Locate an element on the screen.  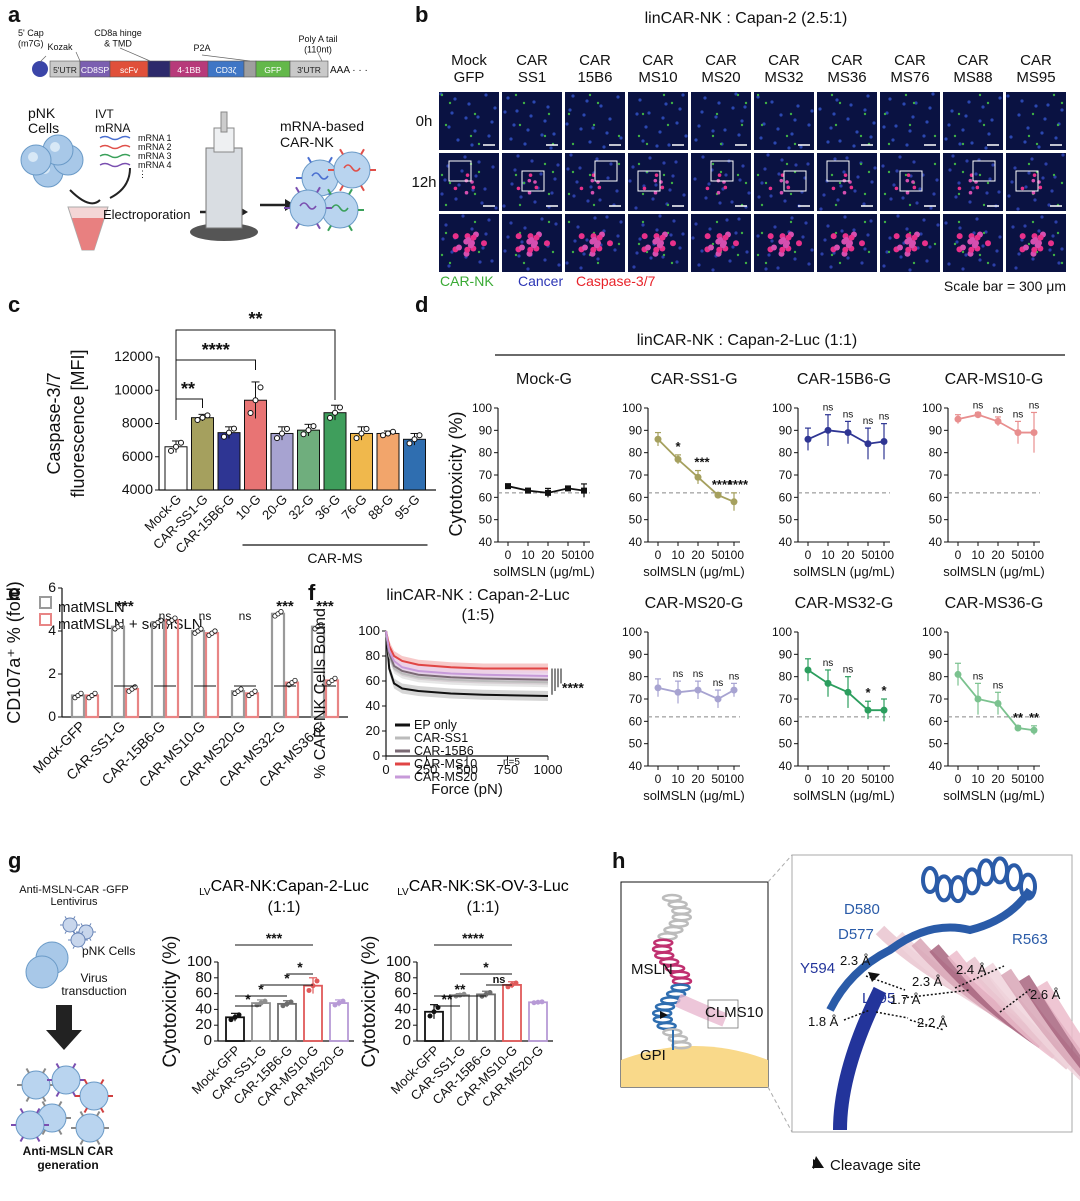
significance-label: **** is located at coordinates (473, 938).